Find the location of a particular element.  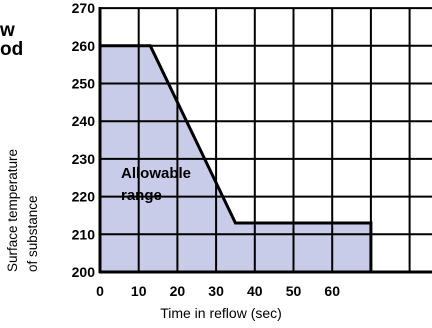

x-tick-label-50: 50 is located at coordinates (294, 291).